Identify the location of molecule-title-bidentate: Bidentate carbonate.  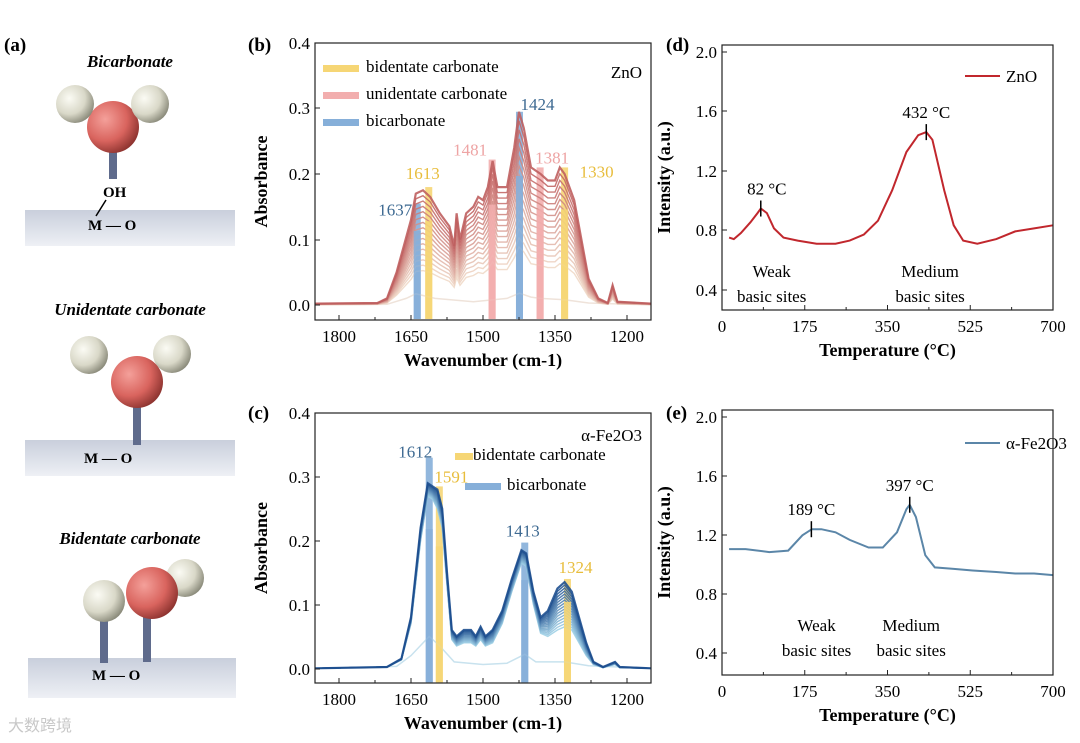
(130, 538).